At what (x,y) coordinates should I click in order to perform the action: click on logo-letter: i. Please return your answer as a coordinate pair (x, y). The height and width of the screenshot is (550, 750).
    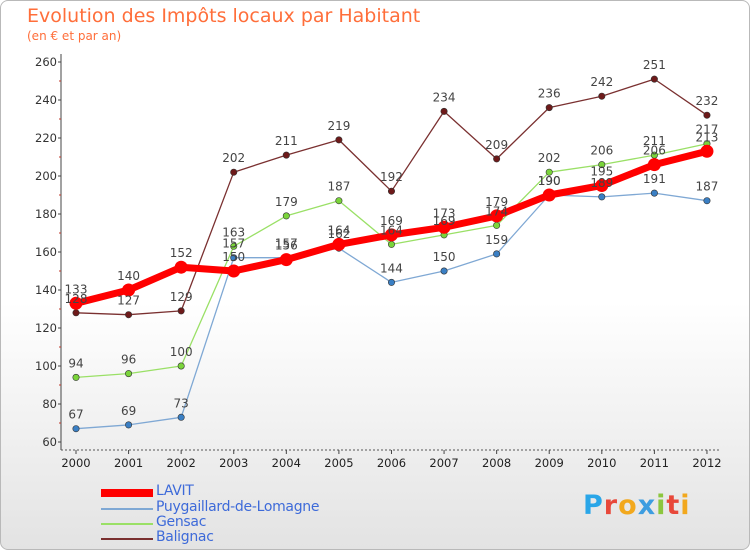
    Looking at the image, I should click on (661, 505).